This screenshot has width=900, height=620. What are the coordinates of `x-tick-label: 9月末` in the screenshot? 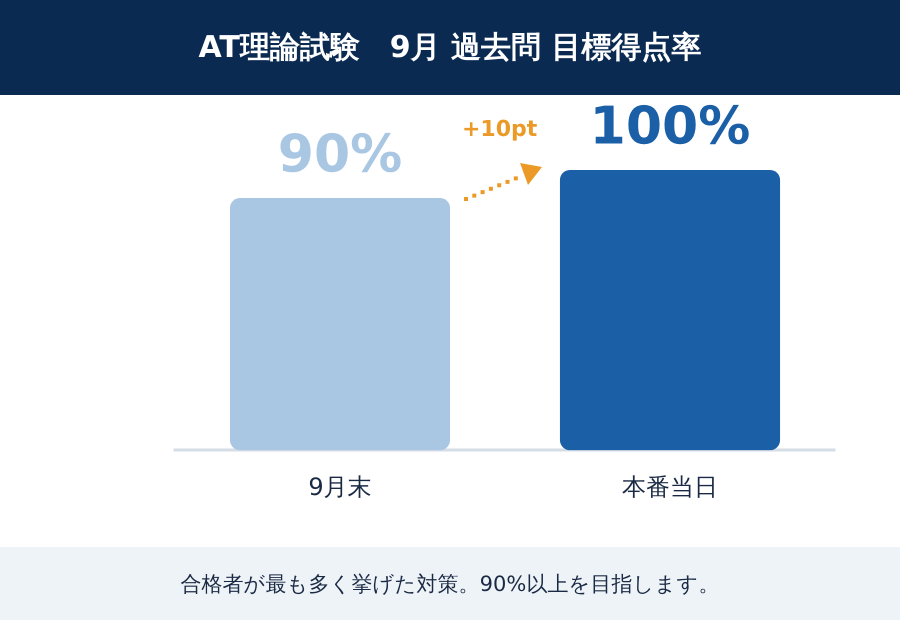 It's located at (340, 486).